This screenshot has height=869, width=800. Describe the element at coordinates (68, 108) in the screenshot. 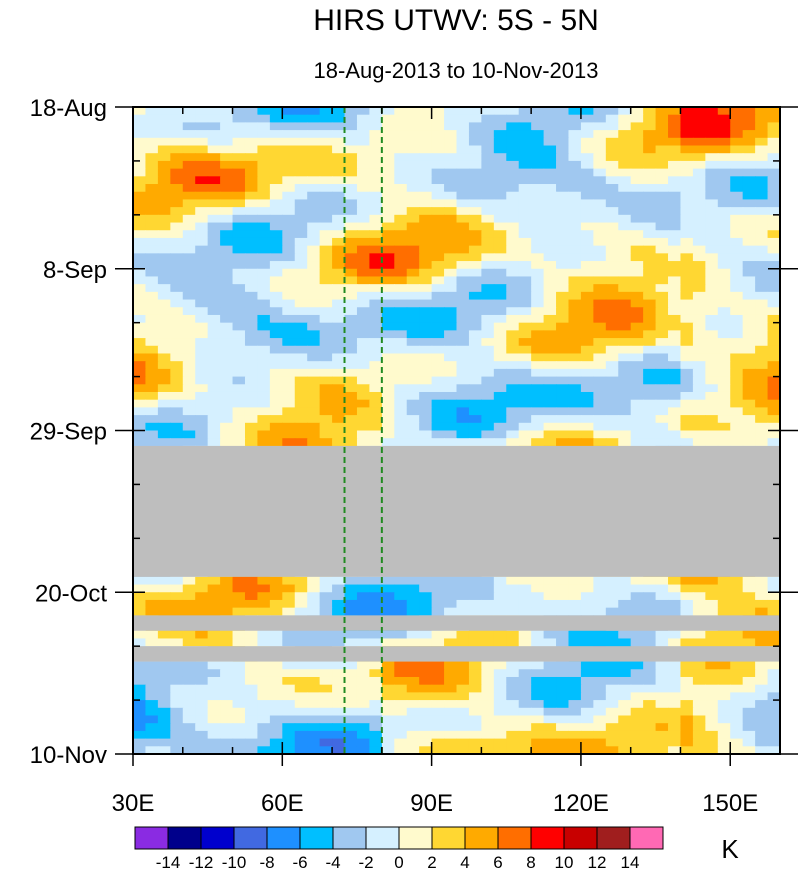

I see `y-tick-label: 18-Aug` at that location.